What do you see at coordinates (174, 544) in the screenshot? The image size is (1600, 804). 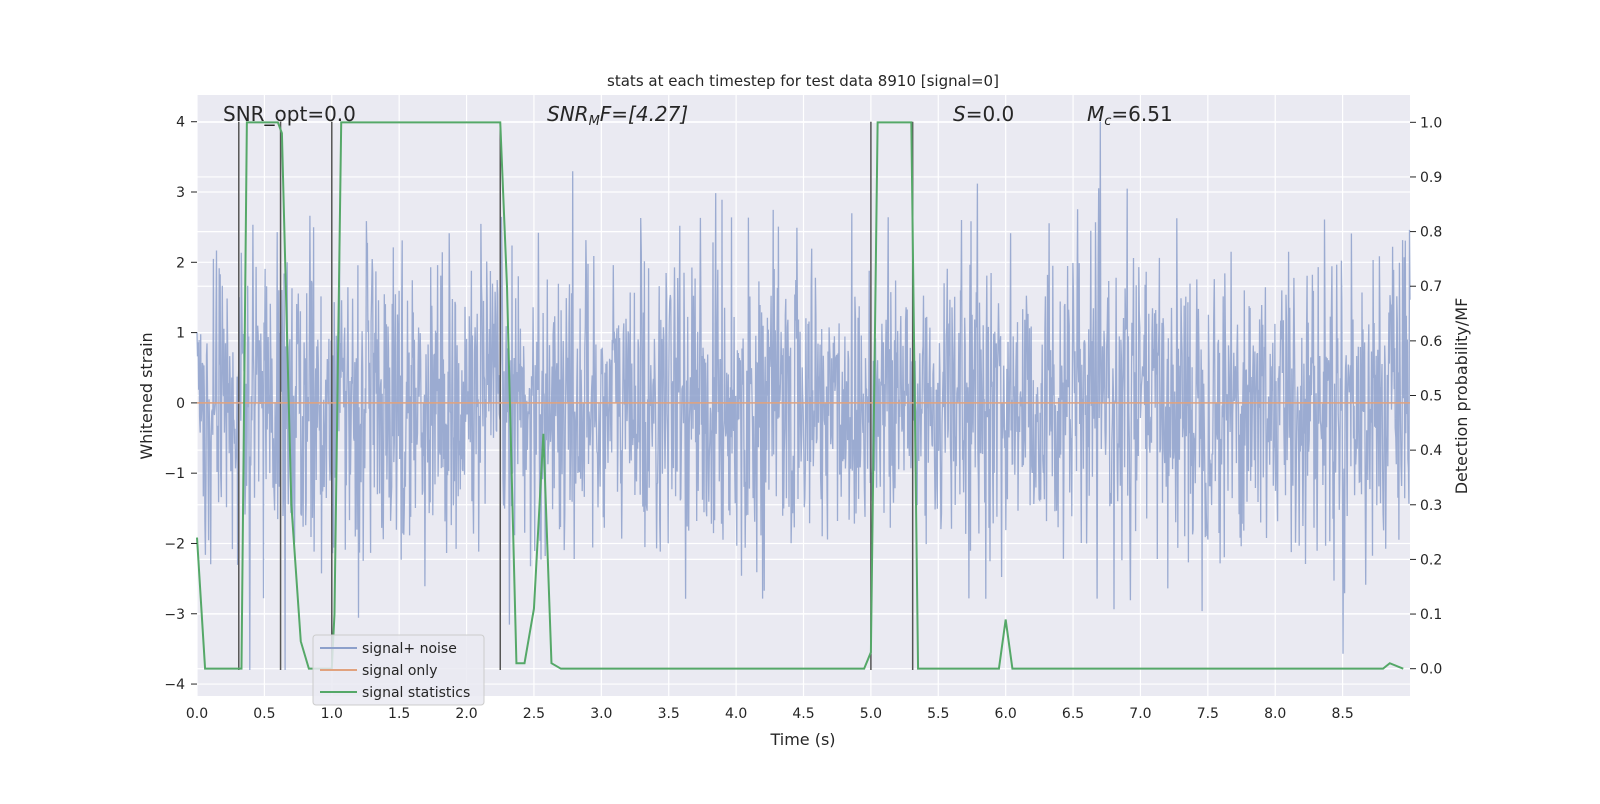 I see `y-tick-label: −2` at bounding box center [174, 544].